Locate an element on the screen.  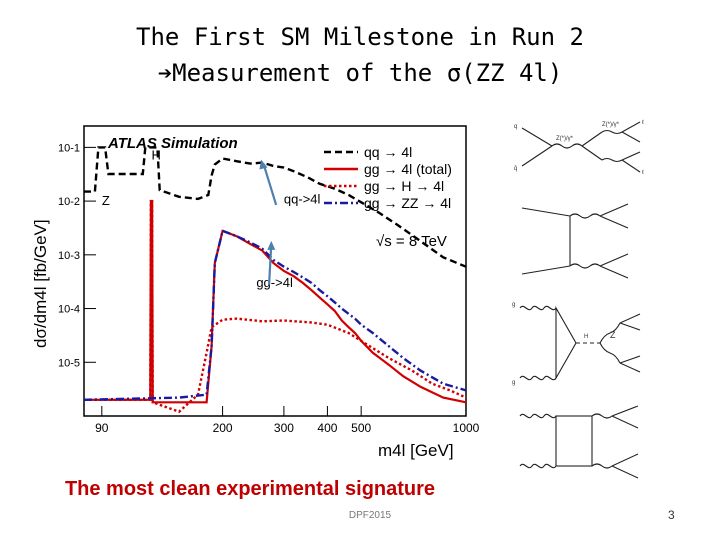
x-tick-label: 500 is located at coordinates (361, 428).